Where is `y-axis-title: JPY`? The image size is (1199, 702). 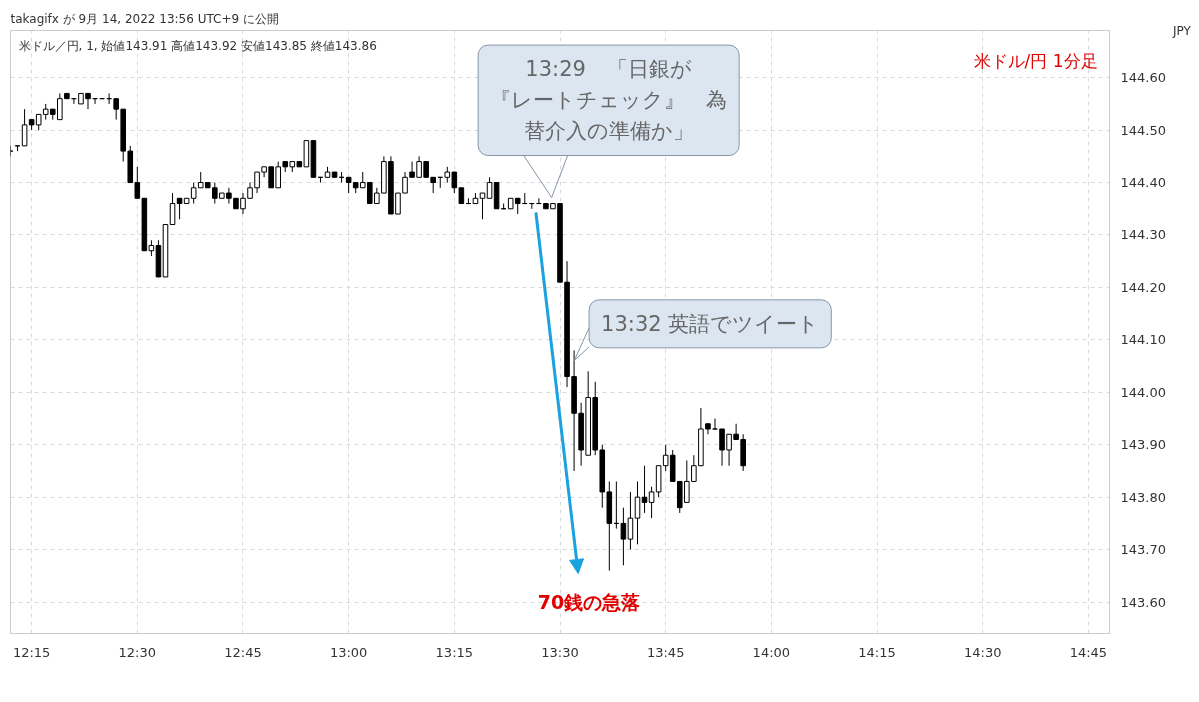
y-axis-title: JPY is located at coordinates (1181, 30).